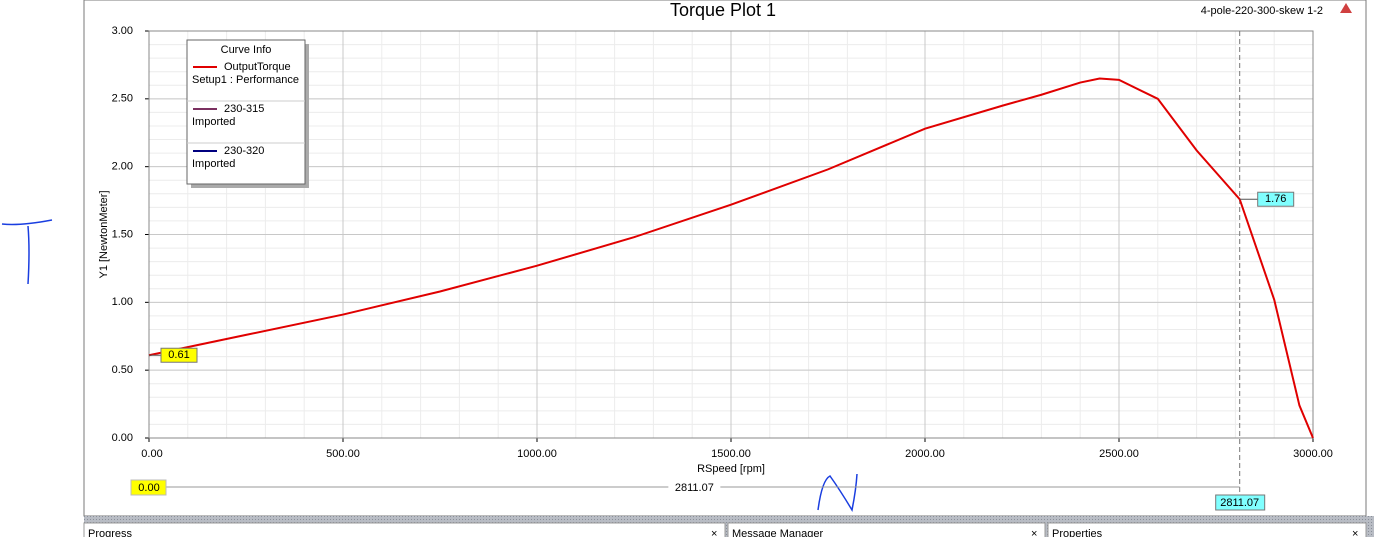  Describe the element at coordinates (122, 99) in the screenshot. I see `y-tick-label: 2.50` at that location.